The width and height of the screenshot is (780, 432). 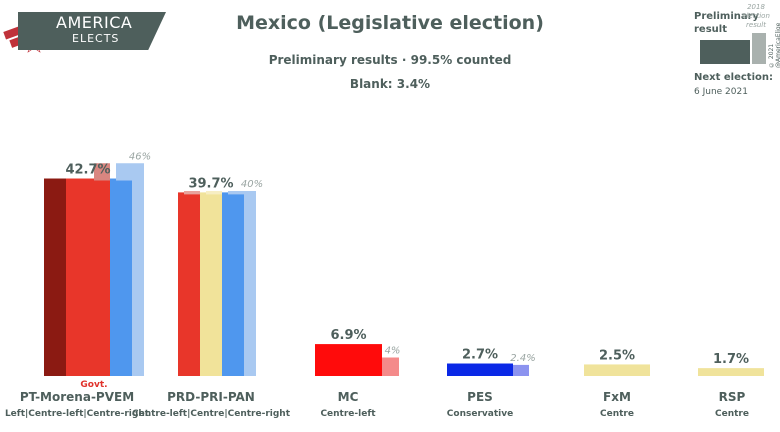 I want to click on legend-current-label: Preliminary result, so click(x=727, y=23).